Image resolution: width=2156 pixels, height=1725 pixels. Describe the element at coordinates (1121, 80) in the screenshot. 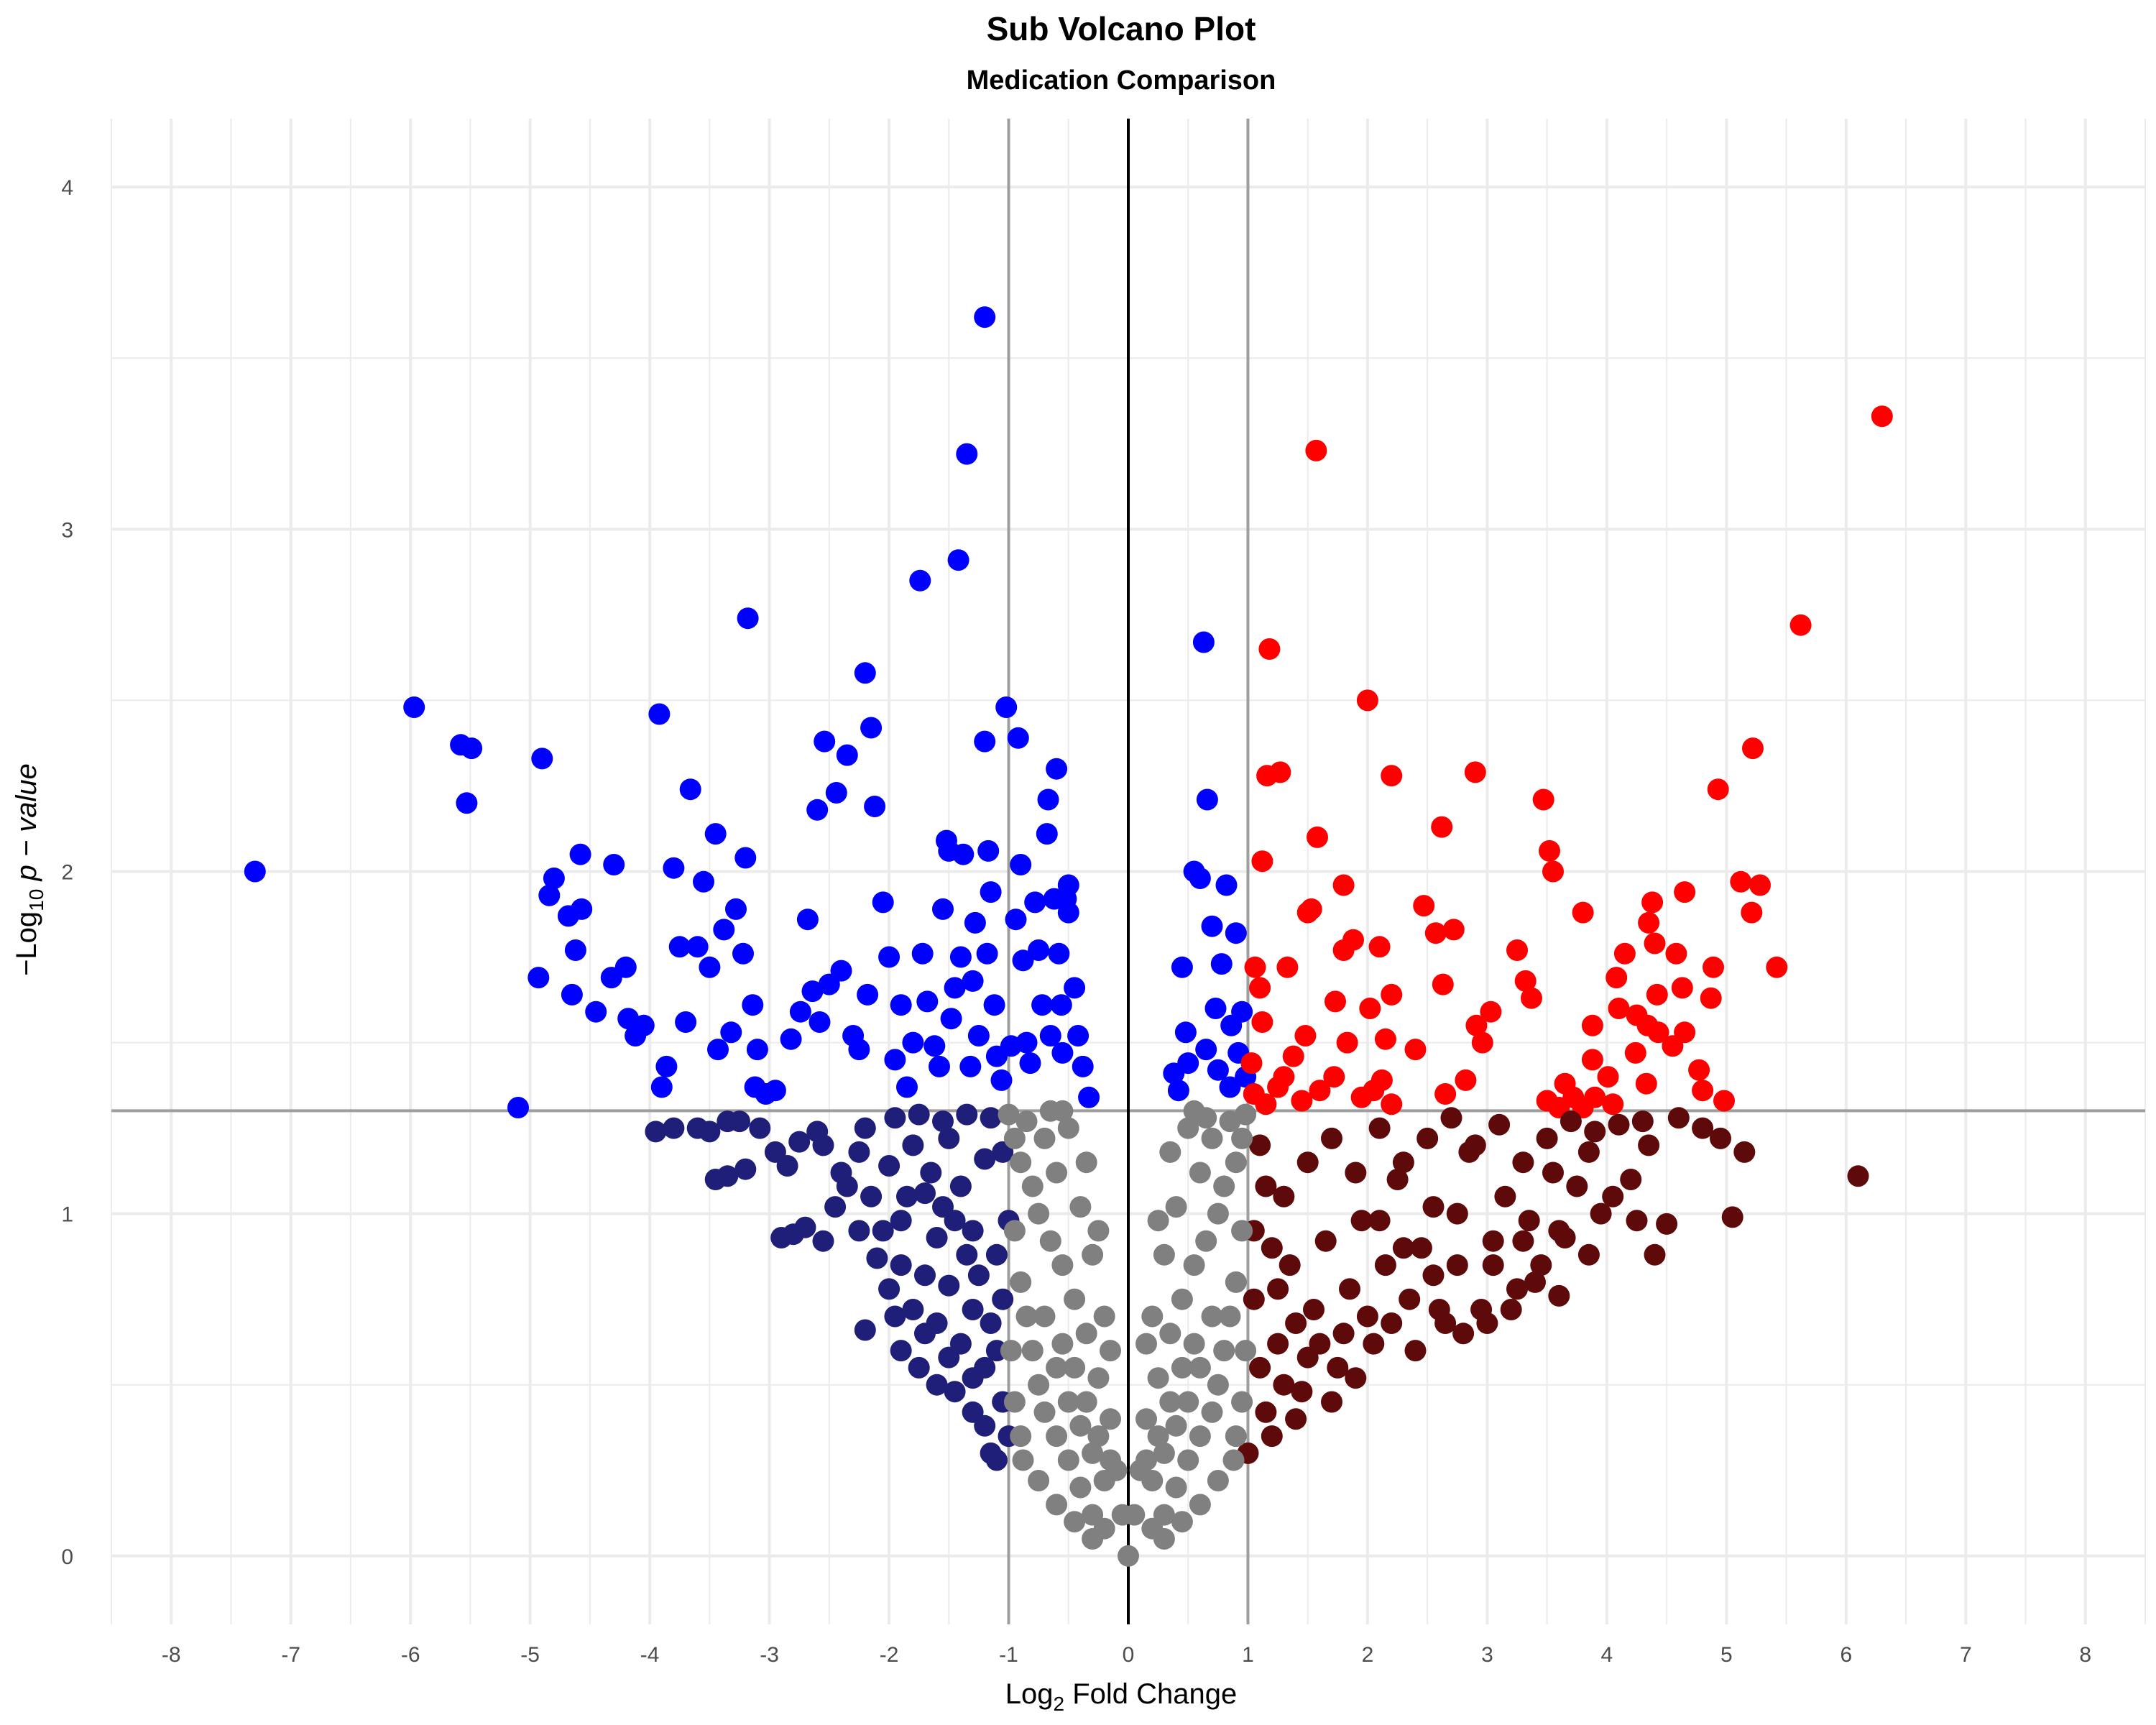

I see `chart-subtitle: Medication Comparison` at that location.